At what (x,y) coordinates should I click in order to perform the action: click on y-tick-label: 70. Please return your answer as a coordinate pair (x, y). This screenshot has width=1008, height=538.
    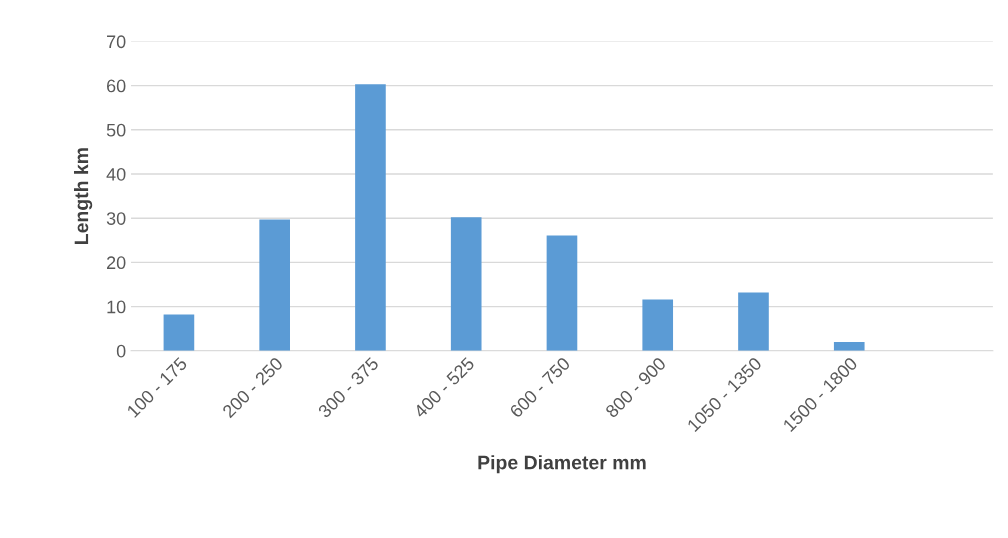
    Looking at the image, I should click on (116, 42).